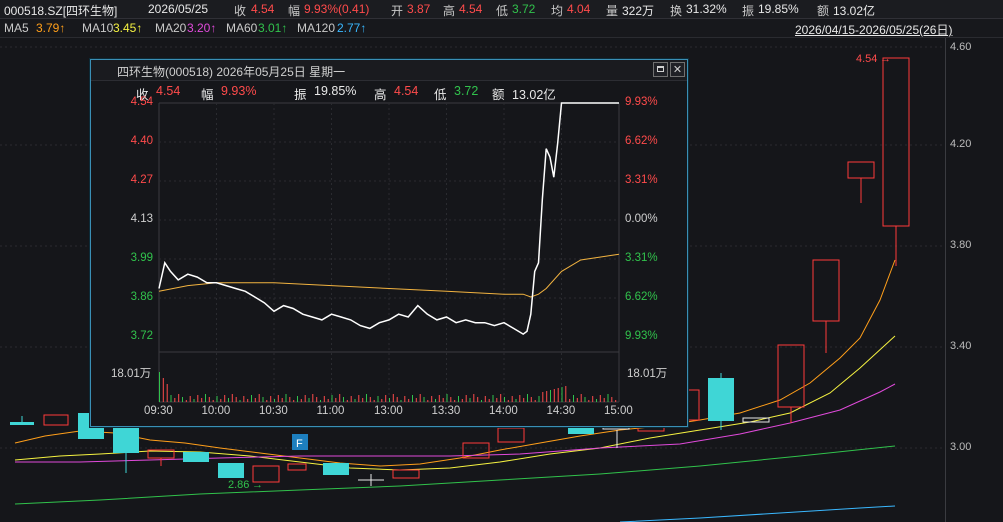 This screenshot has height=522, width=1003. I want to click on y-tick-left: 4.27, so click(141, 180).